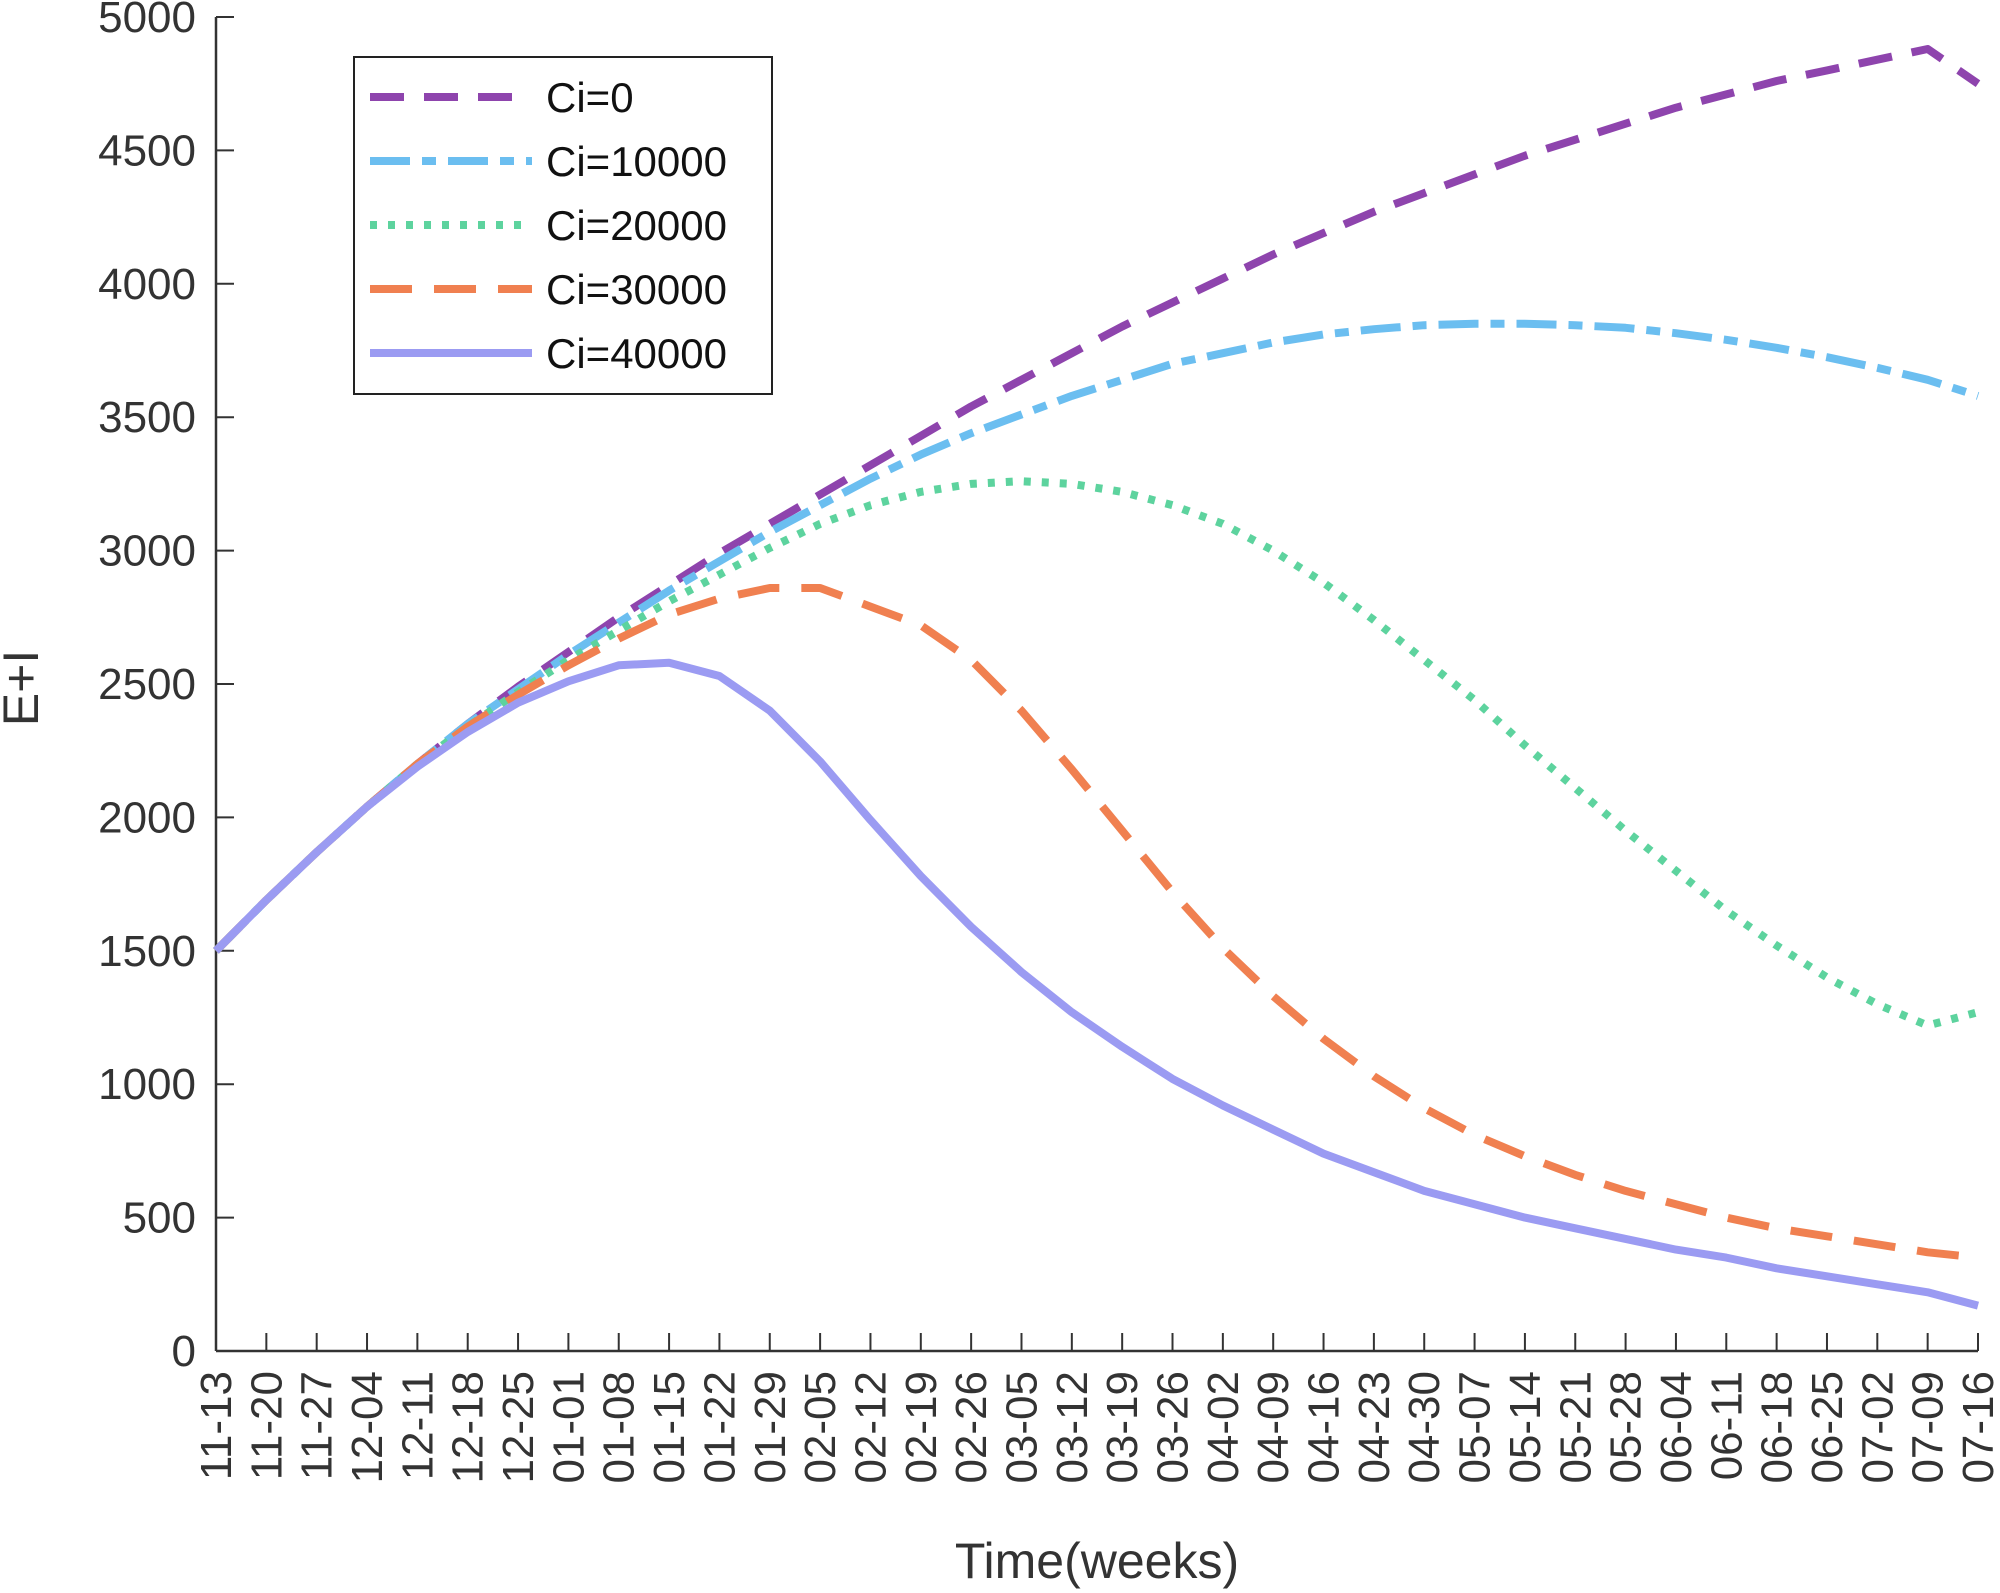 This screenshot has width=2000, height=1593. I want to click on x-tick-label: 06-11, so click(1726, 1425).